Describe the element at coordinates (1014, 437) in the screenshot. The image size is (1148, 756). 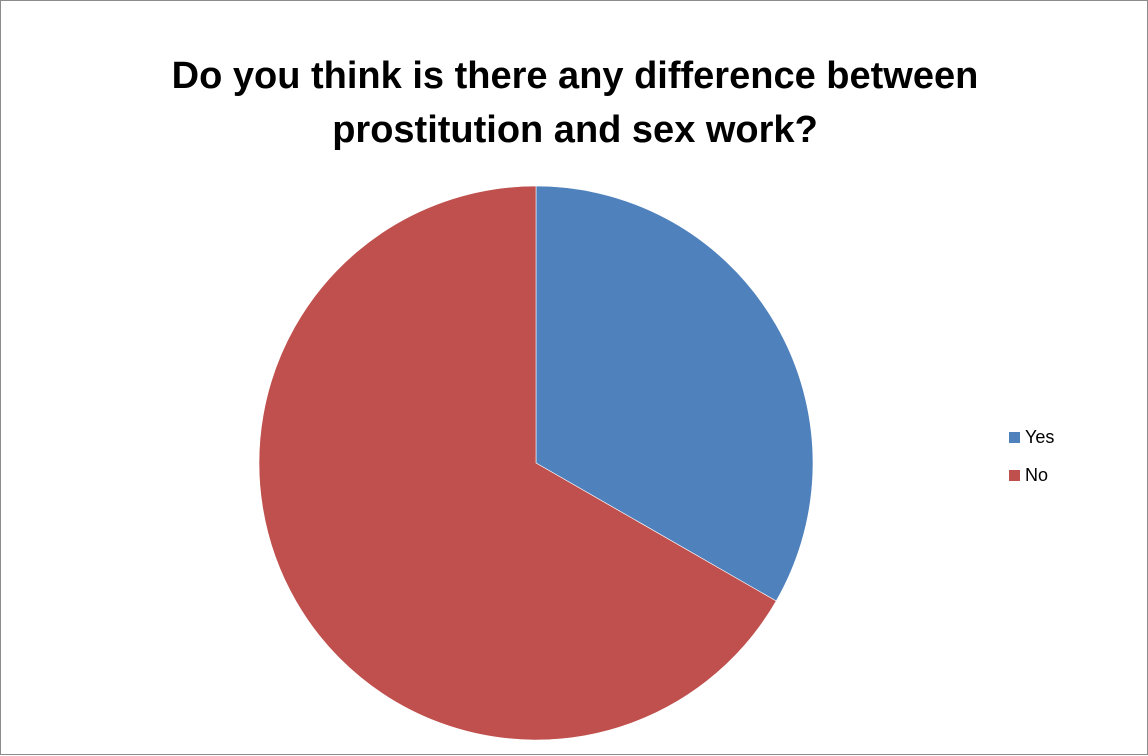
I see `legend-swatch-yes` at that location.